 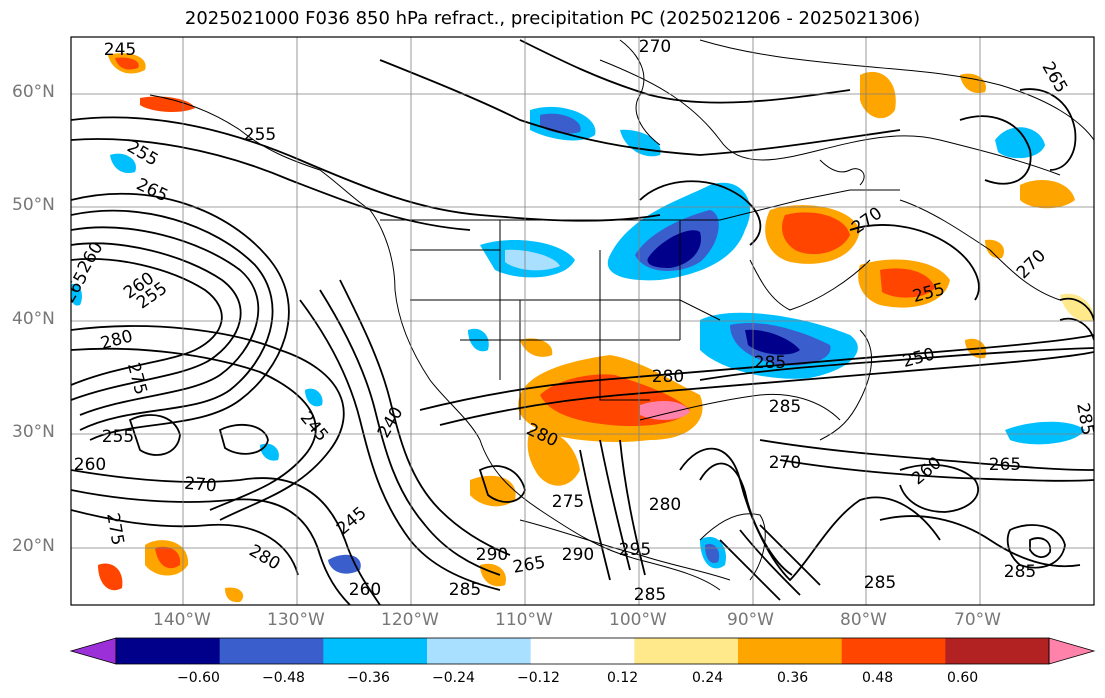 What do you see at coordinates (33, 546) in the screenshot?
I see `lat-label-20n: 20°N` at bounding box center [33, 546].